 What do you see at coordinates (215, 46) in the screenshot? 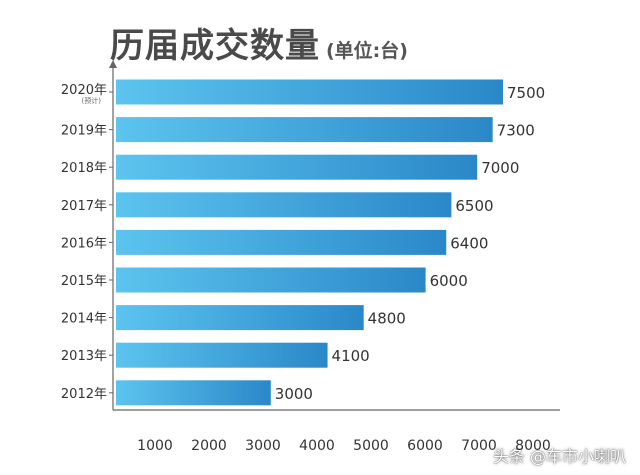
I see `chart-title-main: 历届成交数量` at bounding box center [215, 46].